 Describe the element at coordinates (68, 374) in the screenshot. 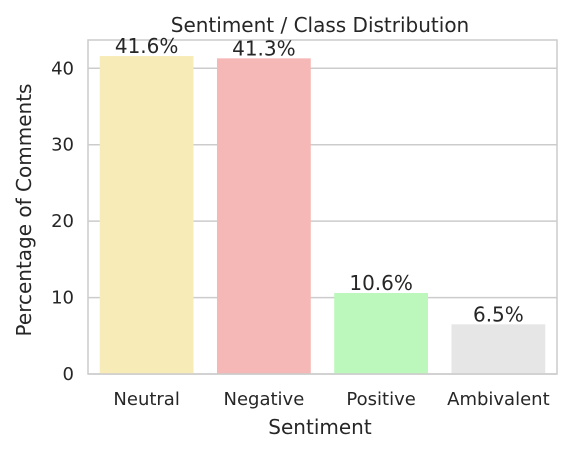

I see `y-tick-label: 0` at that location.